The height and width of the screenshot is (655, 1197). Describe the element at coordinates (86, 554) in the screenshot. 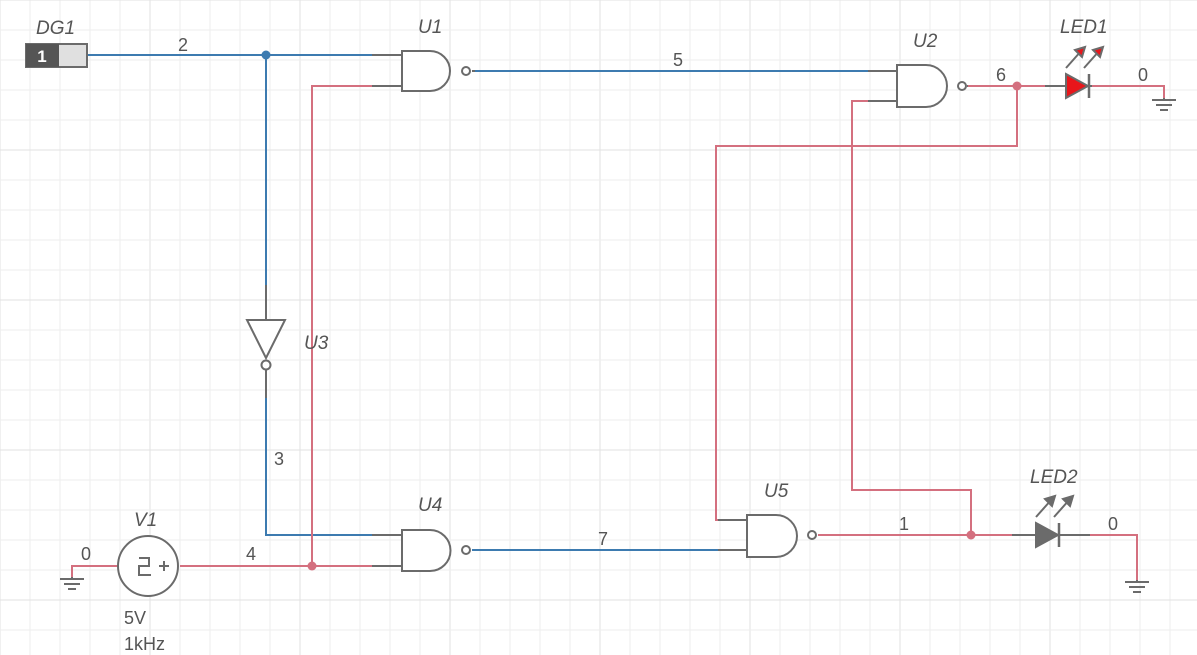

I see `net-label-0-v1: 0` at that location.